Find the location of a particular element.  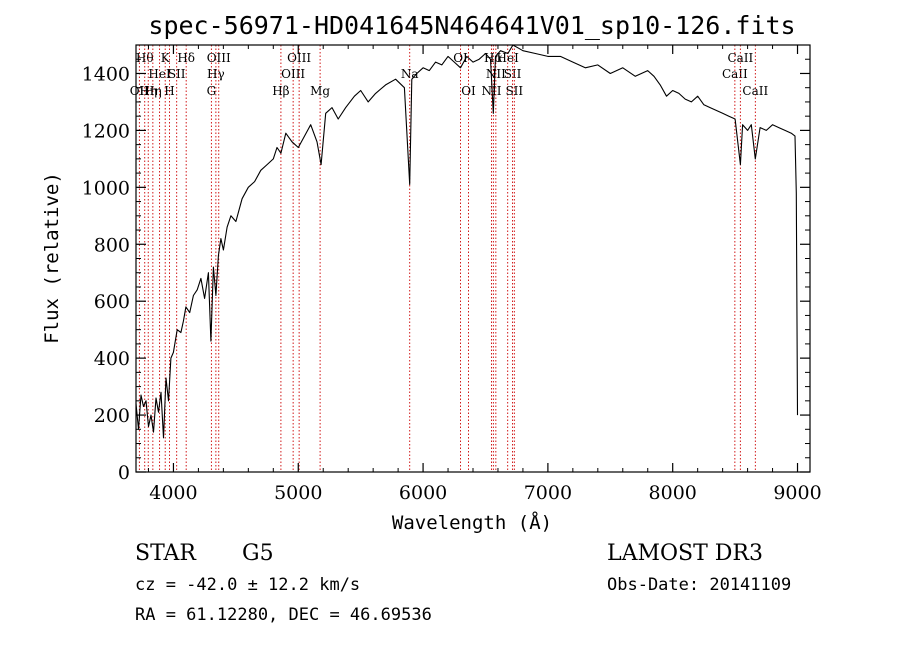

x-tick-label: 6000 is located at coordinates (423, 493).